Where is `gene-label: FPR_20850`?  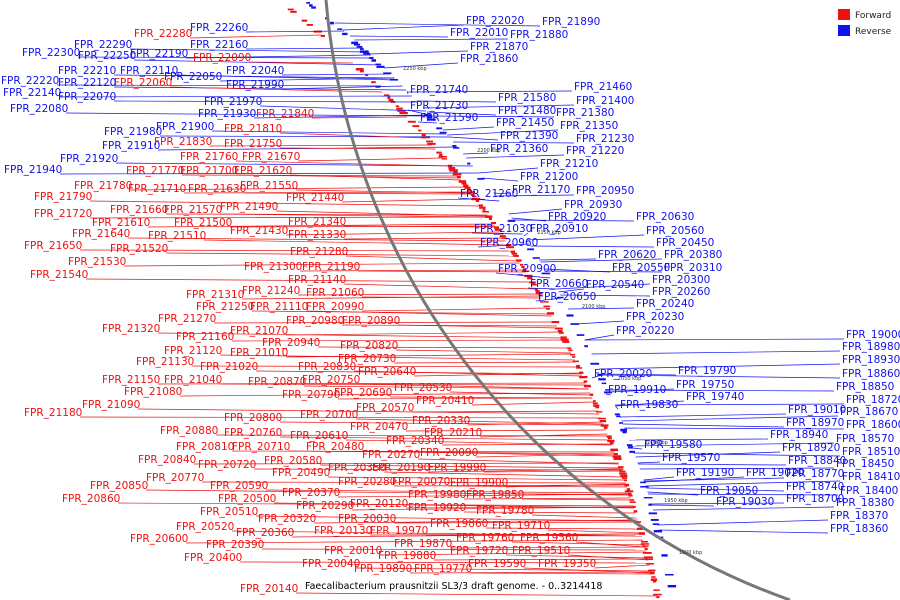 gene-label: FPR_20850 is located at coordinates (119, 486).